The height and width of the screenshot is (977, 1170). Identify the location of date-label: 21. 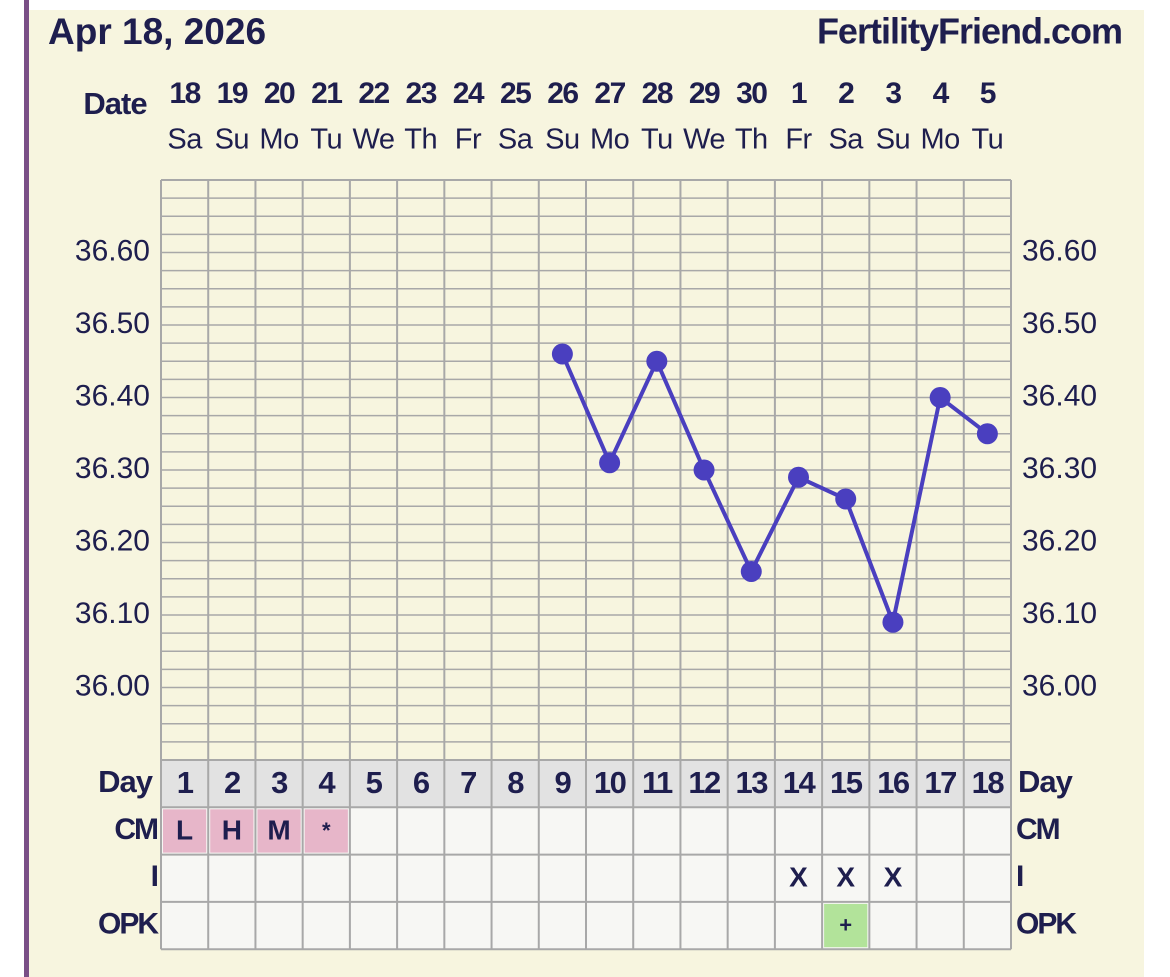
(326, 93).